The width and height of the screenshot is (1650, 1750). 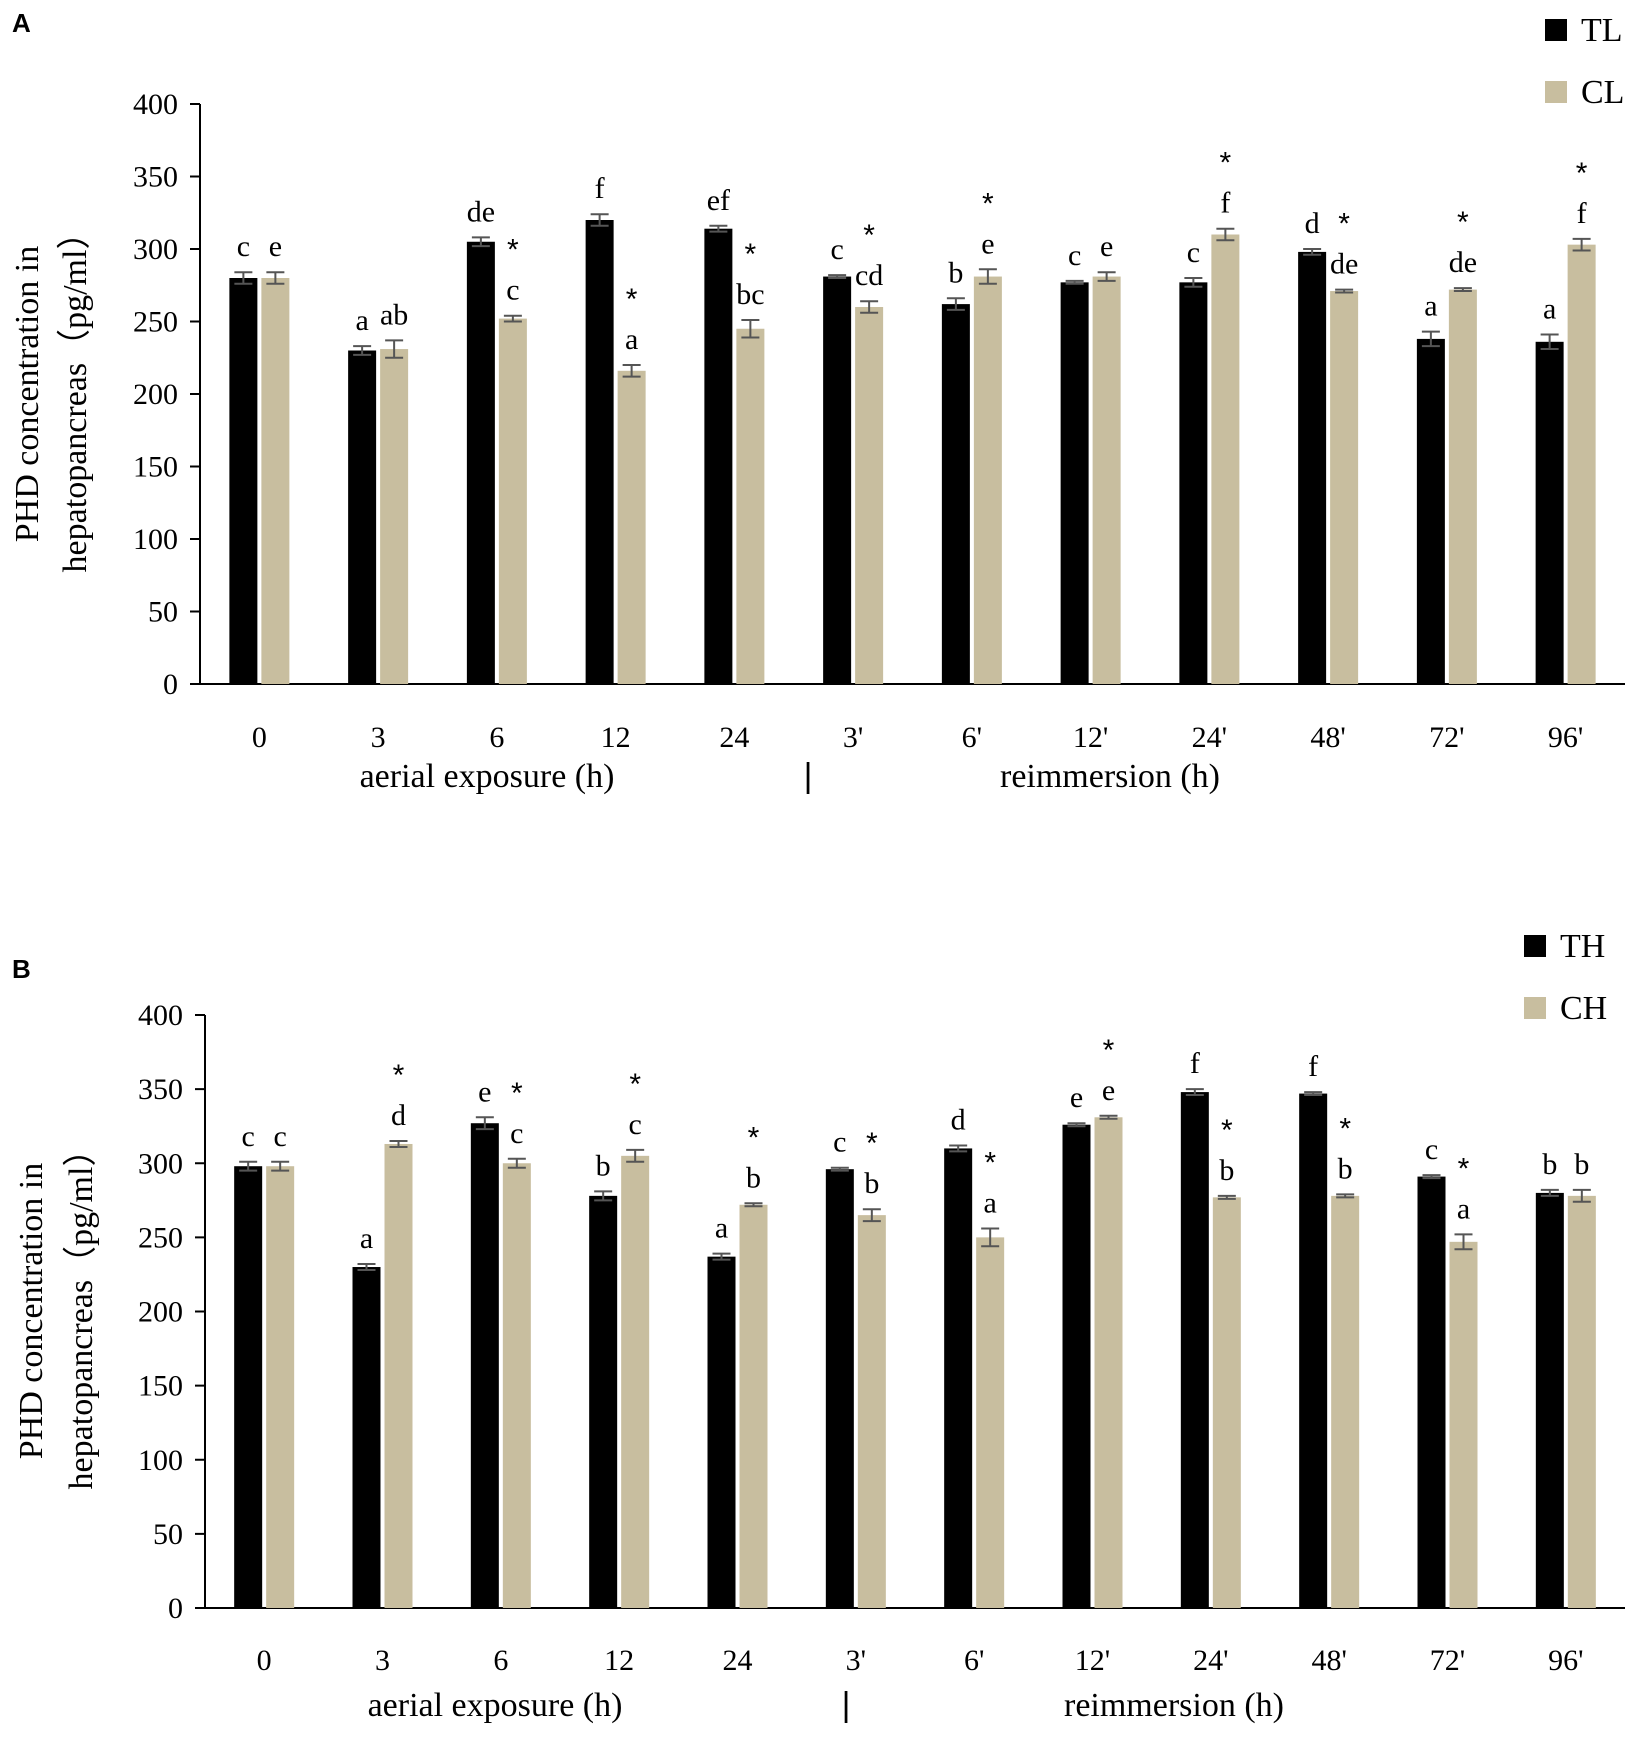 I want to click on x-tick-label: 72', so click(x=1446, y=737).